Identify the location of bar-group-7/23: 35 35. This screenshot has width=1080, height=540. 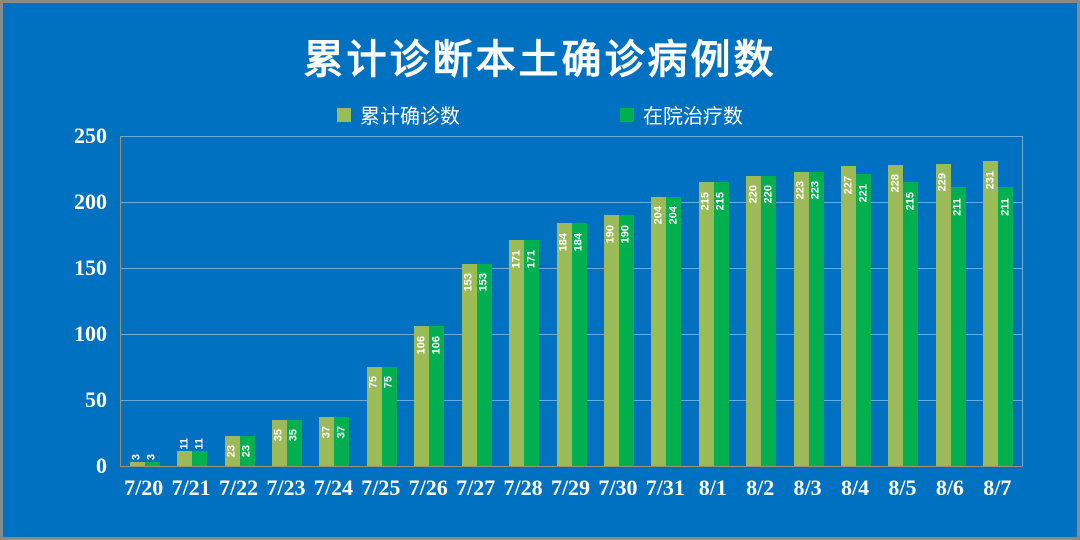
(286, 301).